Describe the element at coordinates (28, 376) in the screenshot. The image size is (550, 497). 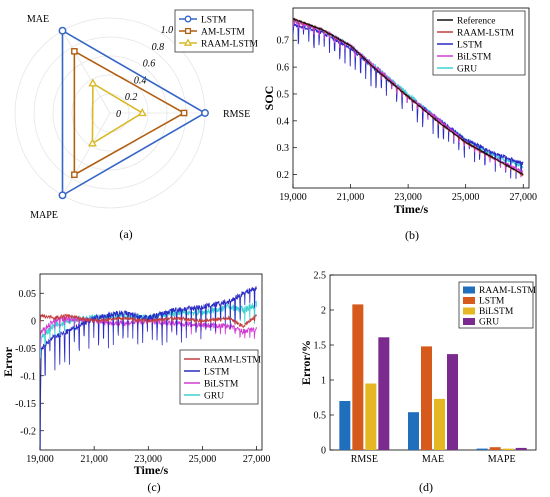
I see `y-tick-label: -0.1` at that location.